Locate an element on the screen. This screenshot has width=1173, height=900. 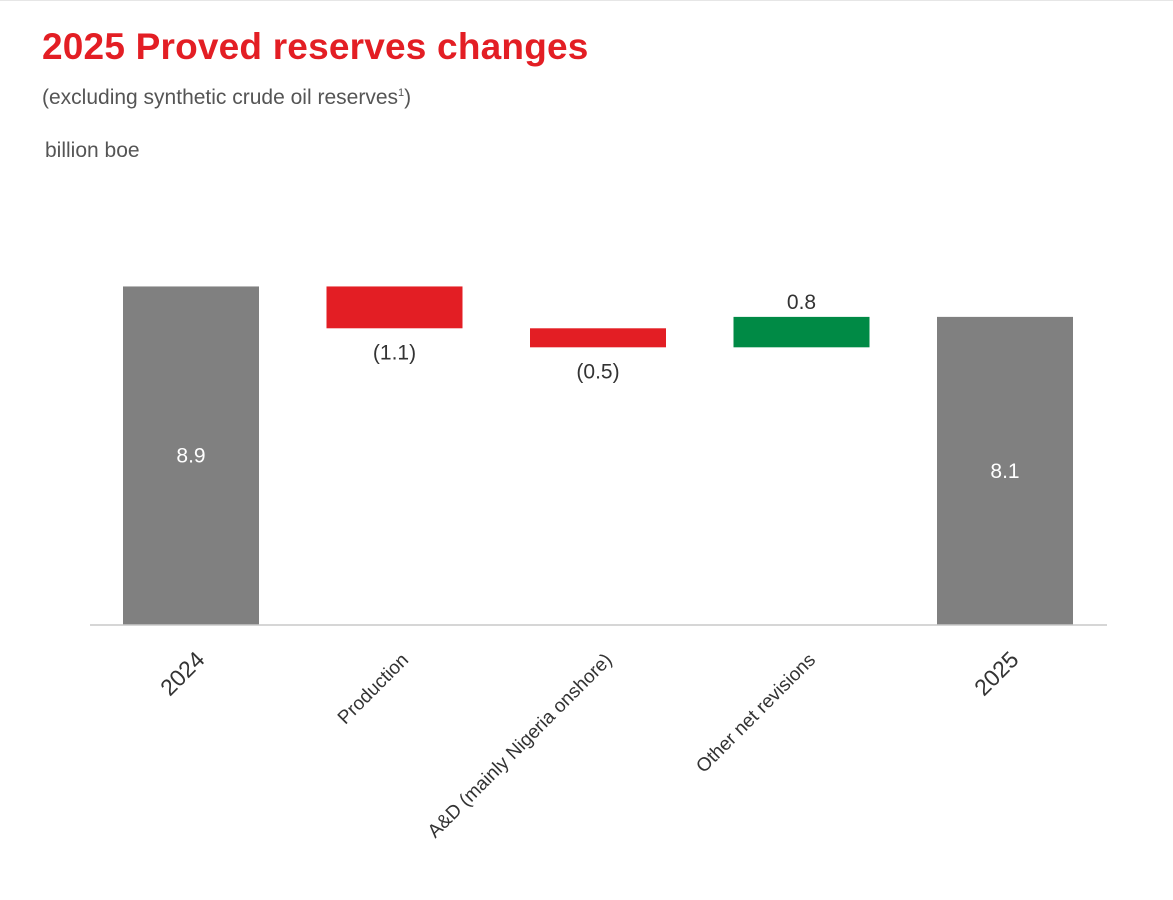
unit-label: billion boe is located at coordinates (92, 150).